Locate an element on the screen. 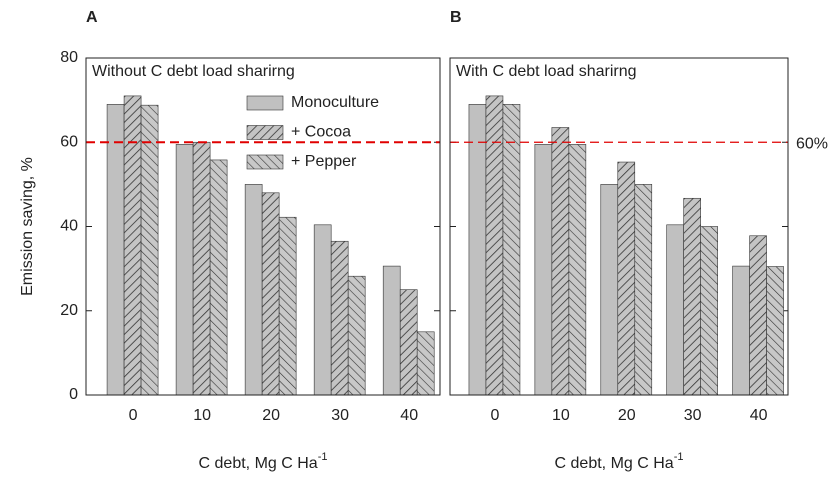 The image size is (840, 477). panel-label: A is located at coordinates (92, 17).